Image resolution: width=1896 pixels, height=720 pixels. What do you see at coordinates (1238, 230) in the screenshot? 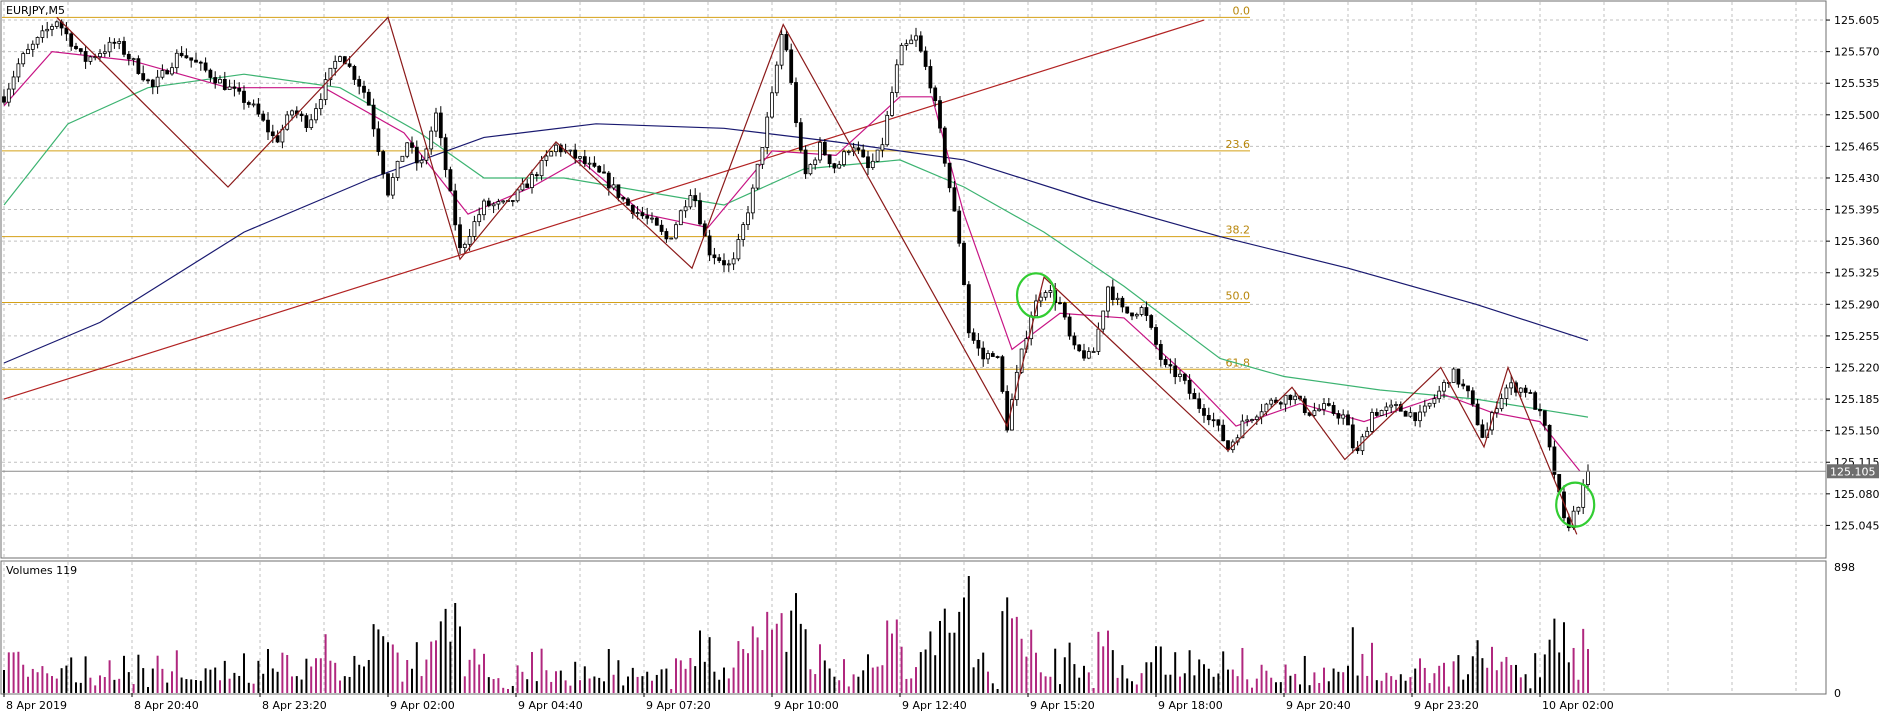
I see `fib-level-label: 38.2` at bounding box center [1238, 230].